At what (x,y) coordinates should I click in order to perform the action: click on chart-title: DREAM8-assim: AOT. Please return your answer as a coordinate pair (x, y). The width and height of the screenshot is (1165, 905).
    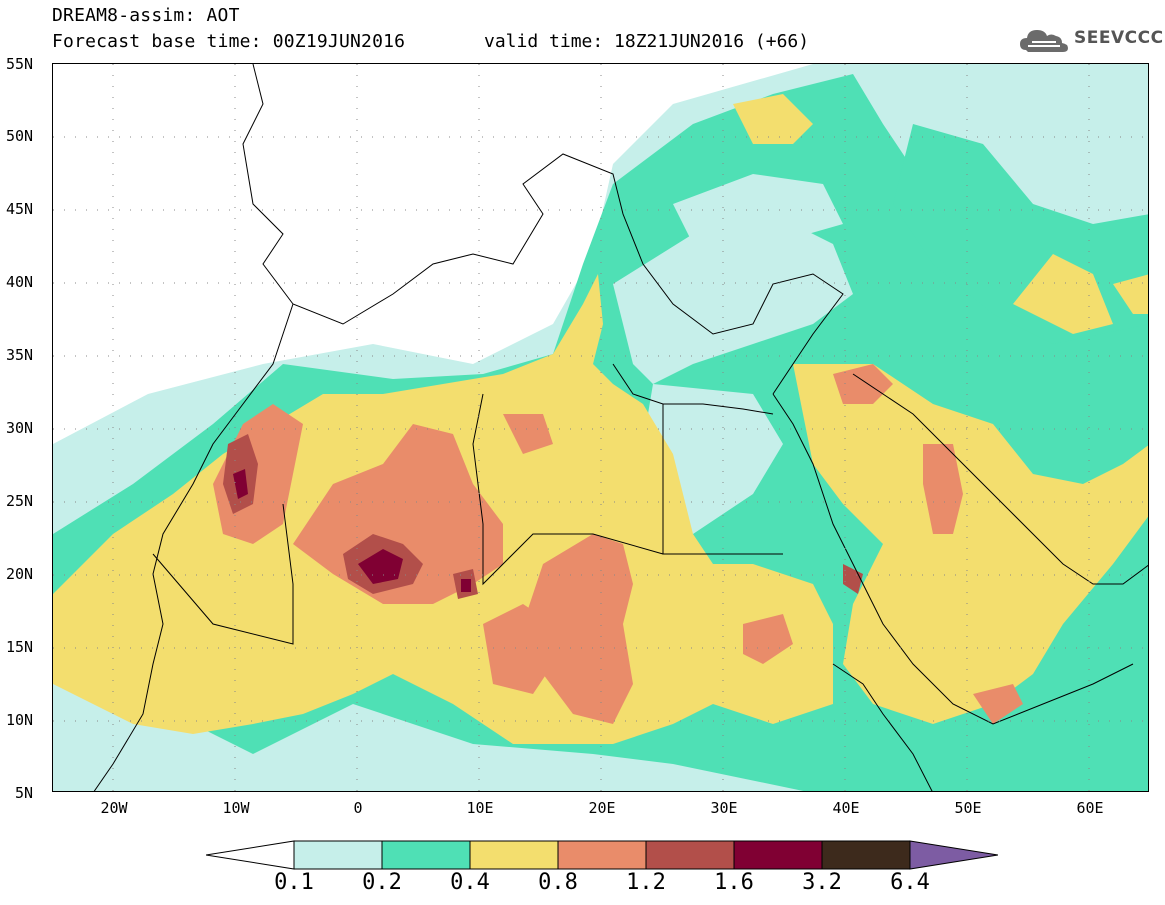
    Looking at the image, I should click on (146, 15).